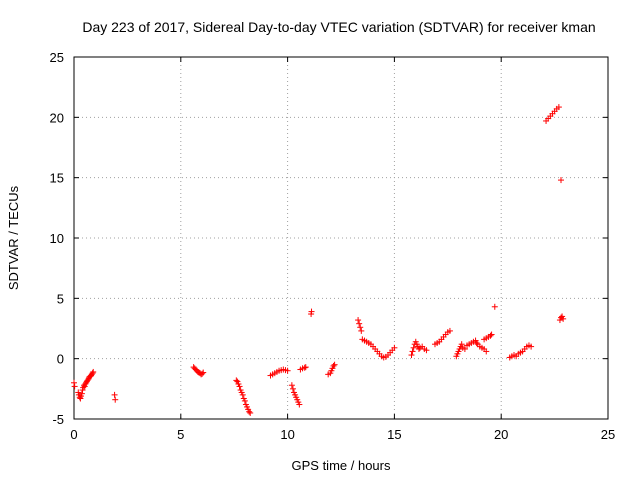  I want to click on y-axis-label: SDTVAR / TECUs, so click(13, 237).